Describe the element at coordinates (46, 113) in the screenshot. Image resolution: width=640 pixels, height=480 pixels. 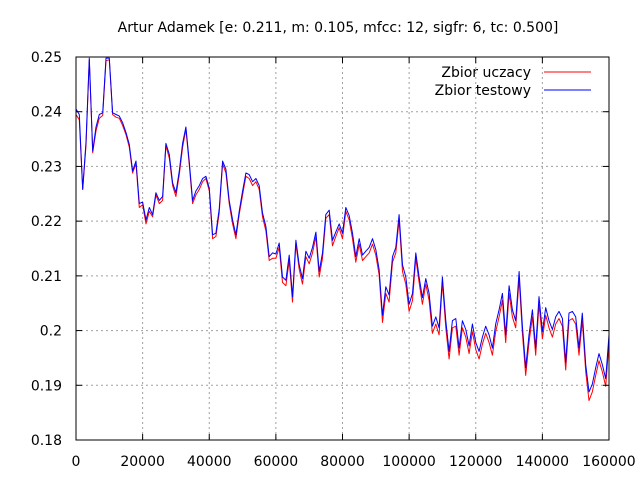
I see `y-tick-label: 0.24` at that location.